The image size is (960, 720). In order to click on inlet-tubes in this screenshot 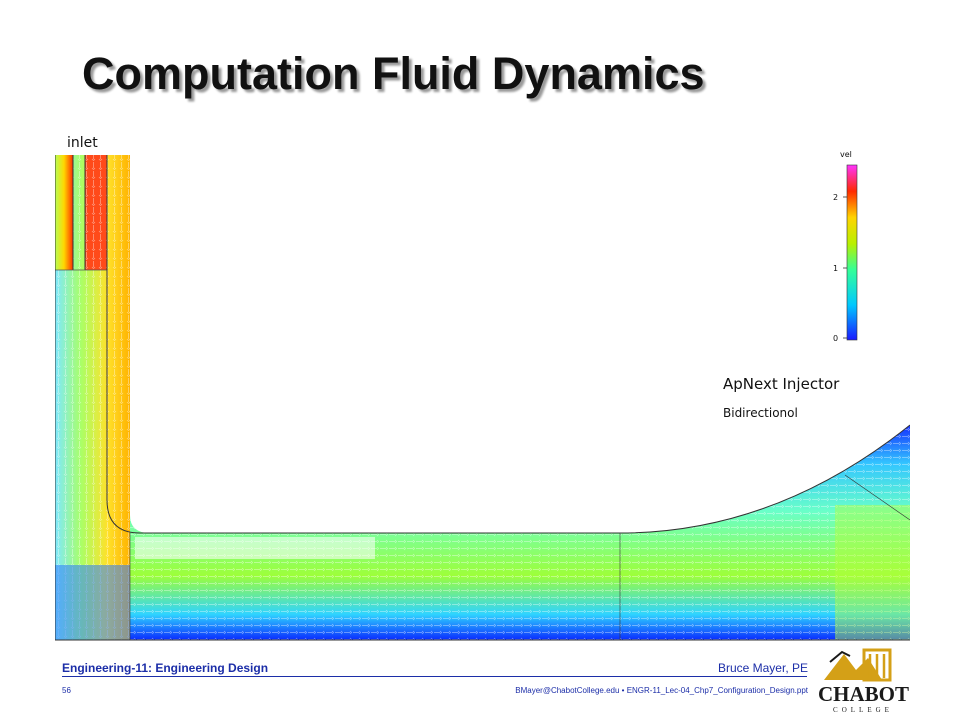, I will do `click(81, 213)`.